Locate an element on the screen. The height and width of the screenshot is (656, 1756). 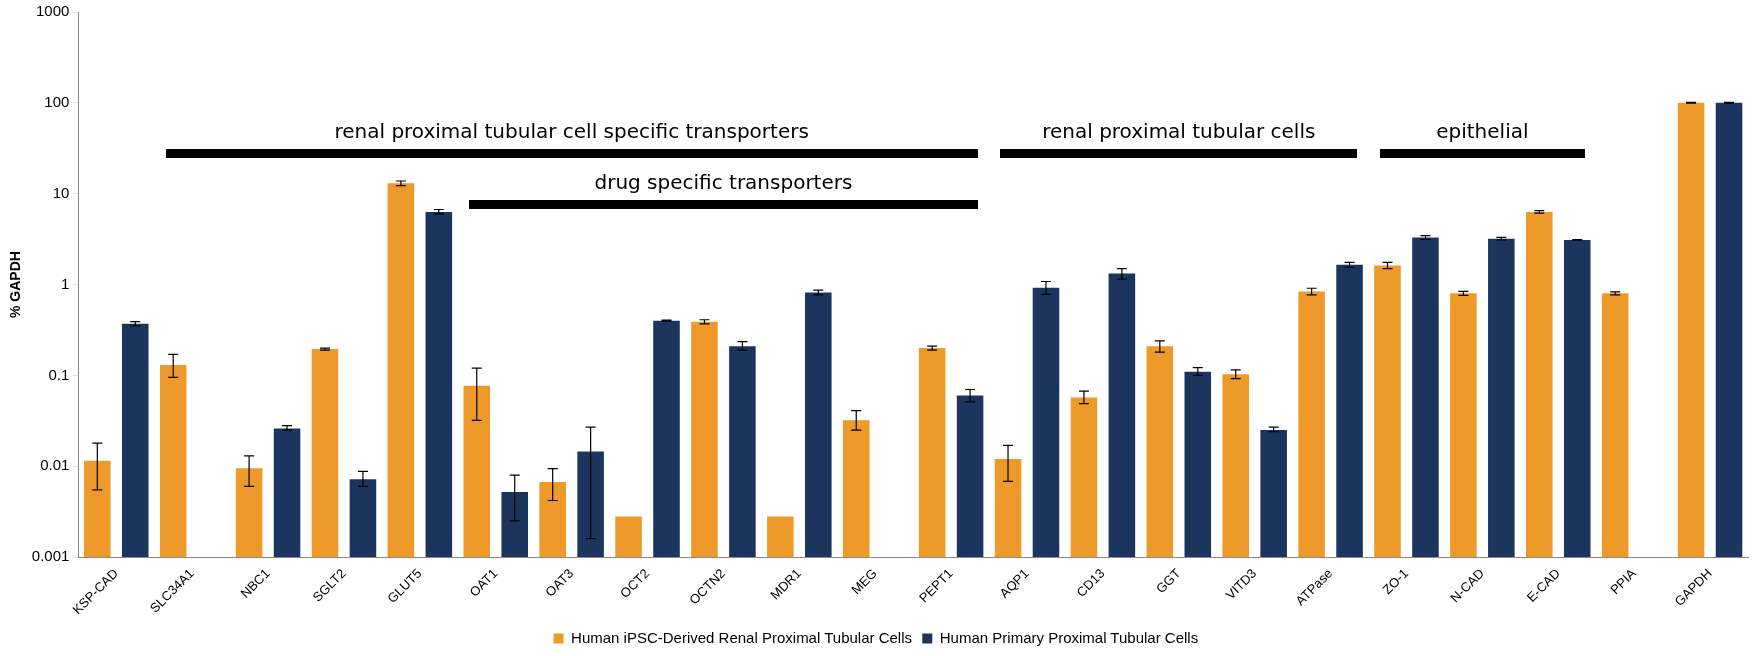
y-tick-label: 1 is located at coordinates (65, 283).